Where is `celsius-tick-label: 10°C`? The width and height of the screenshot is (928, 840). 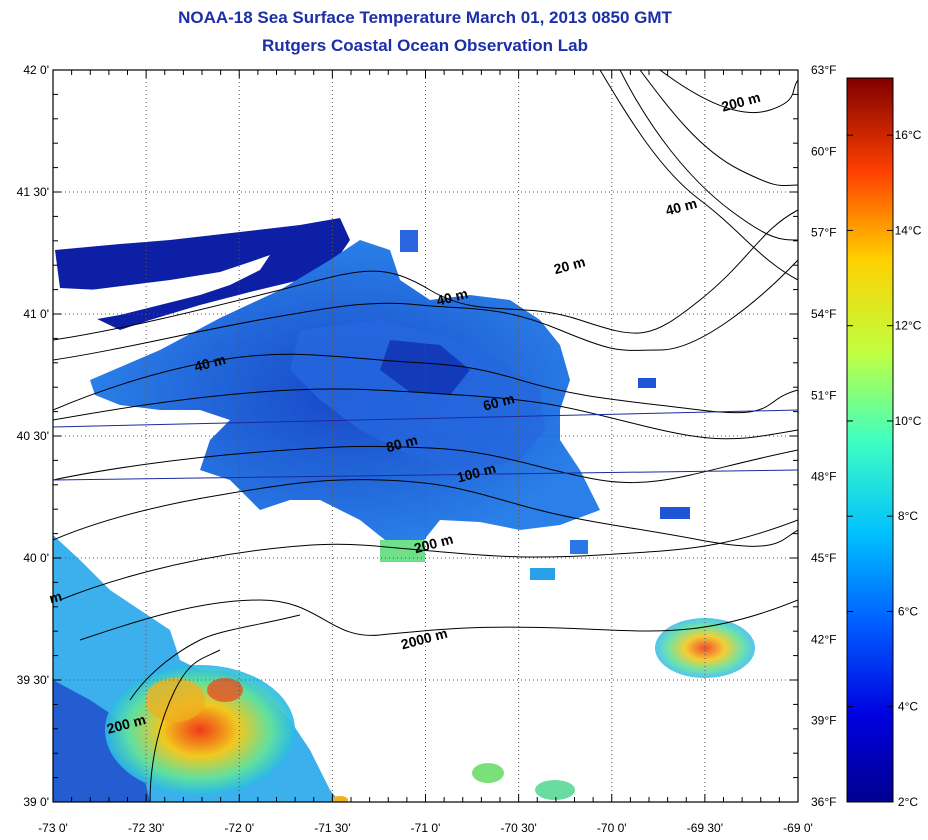
celsius-tick-label: 10°C is located at coordinates (908, 421).